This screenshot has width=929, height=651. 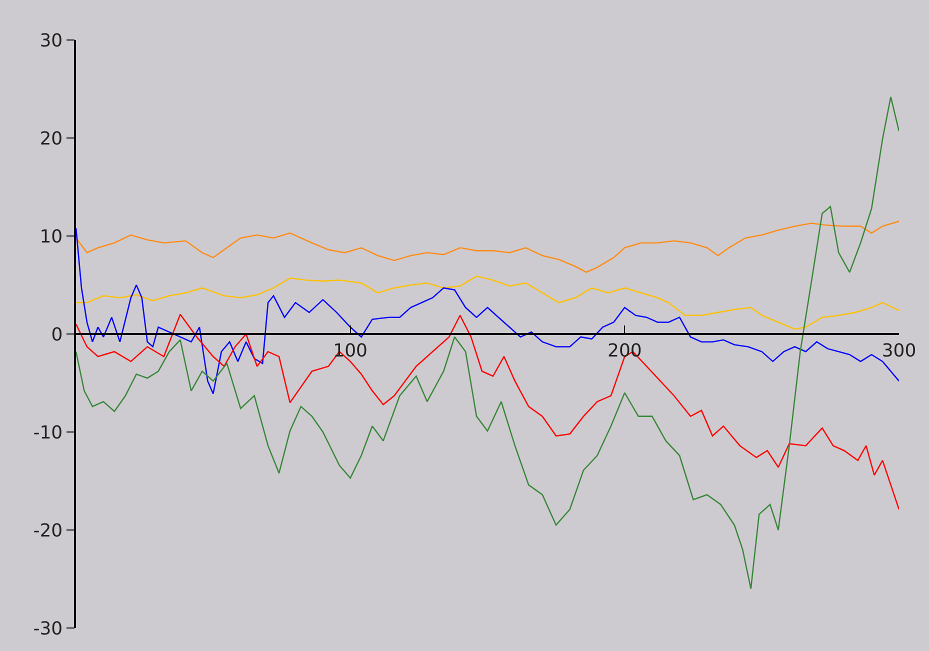 I want to click on y-tick-label: 20, so click(x=51, y=139).